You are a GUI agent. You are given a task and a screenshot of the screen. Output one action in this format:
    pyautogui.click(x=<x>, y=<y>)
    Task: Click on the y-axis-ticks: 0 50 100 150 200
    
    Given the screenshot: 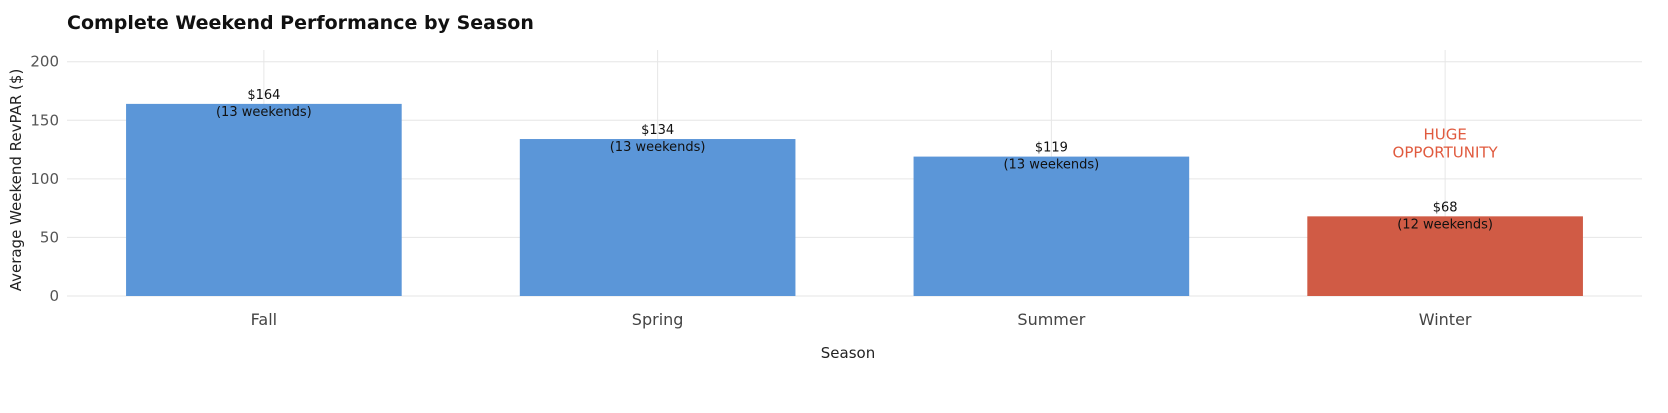 What is the action you would take?
    pyautogui.click(x=44, y=179)
    